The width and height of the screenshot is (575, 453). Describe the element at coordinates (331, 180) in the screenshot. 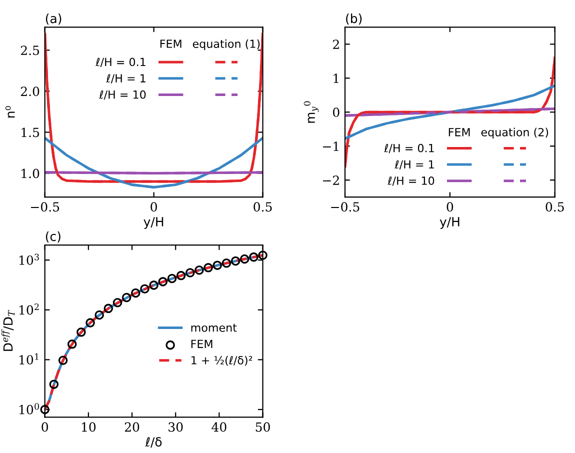

I see `y-tick-label: −2` at that location.